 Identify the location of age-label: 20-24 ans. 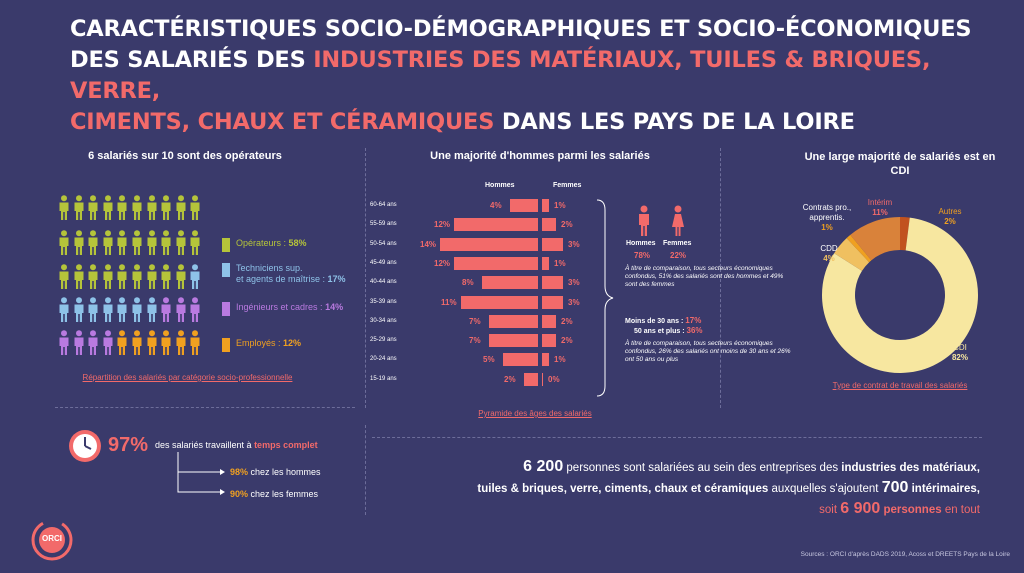
(383, 359).